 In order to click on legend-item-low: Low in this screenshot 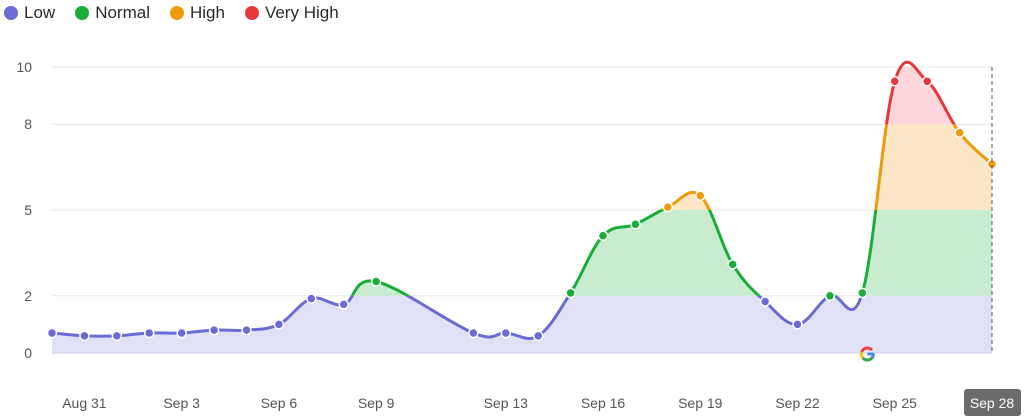, I will do `click(29, 13)`.